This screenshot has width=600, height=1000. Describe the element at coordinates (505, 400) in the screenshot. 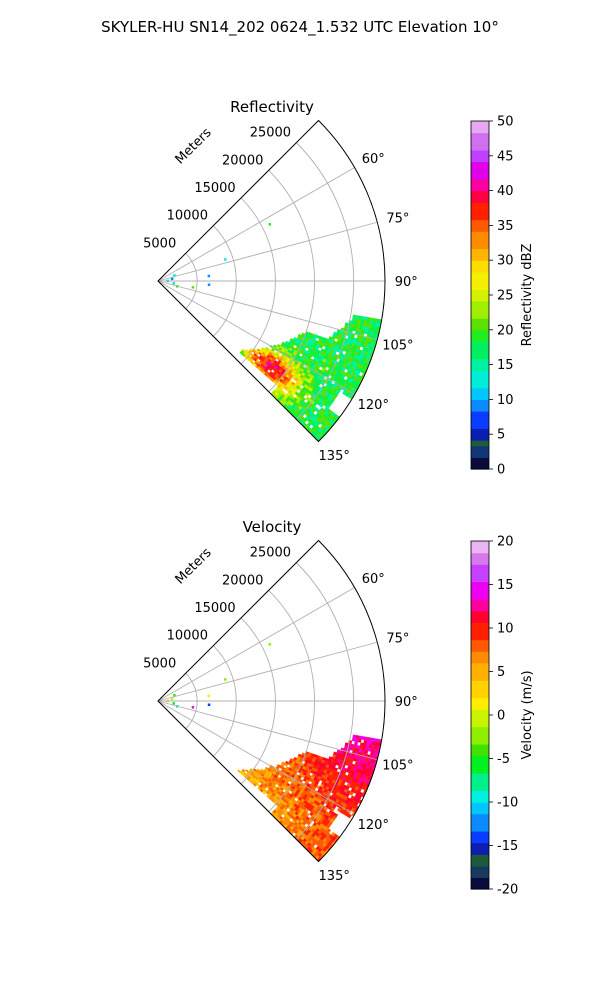

I see `reflectivity-colorbar-tick-label: 10` at that location.